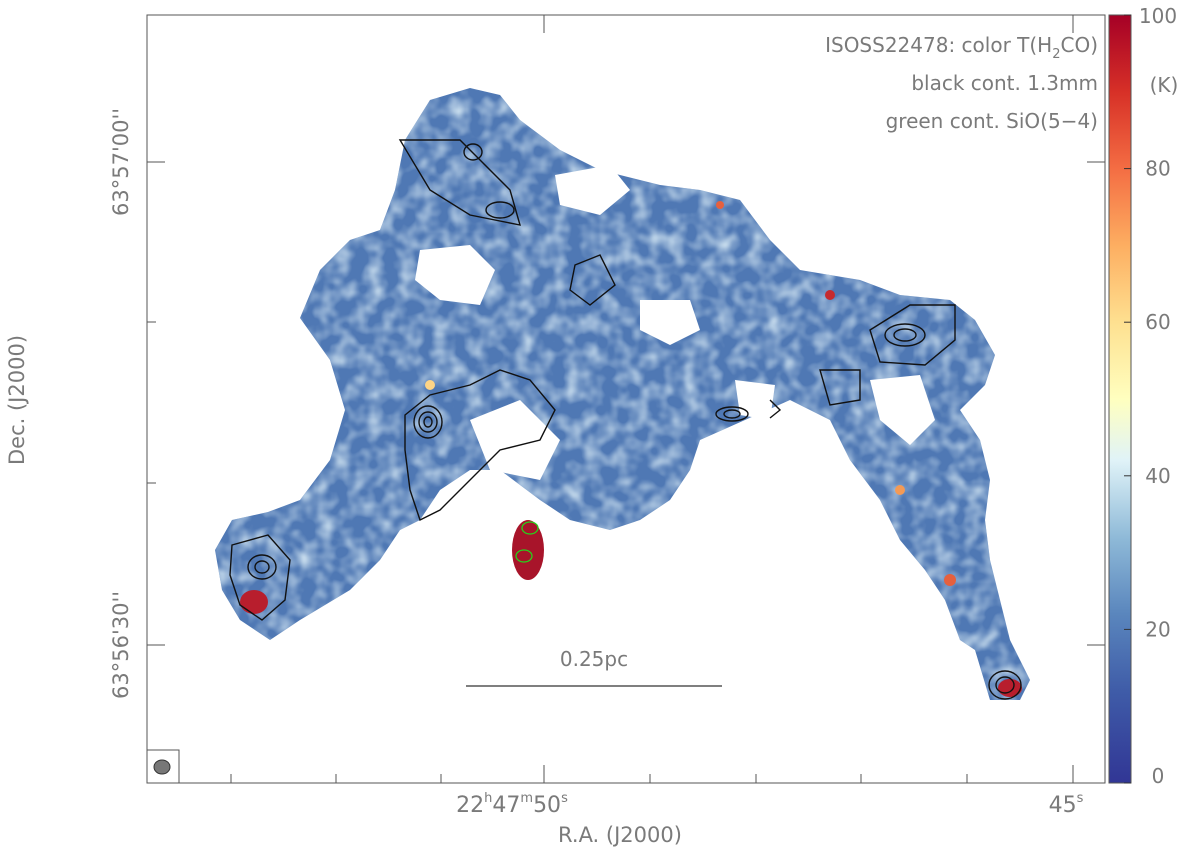 Image resolution: width=1200 pixels, height=857 pixels. What do you see at coordinates (1157, 322) in the screenshot?
I see `colorbar-tick-label-60: 60` at bounding box center [1157, 322].